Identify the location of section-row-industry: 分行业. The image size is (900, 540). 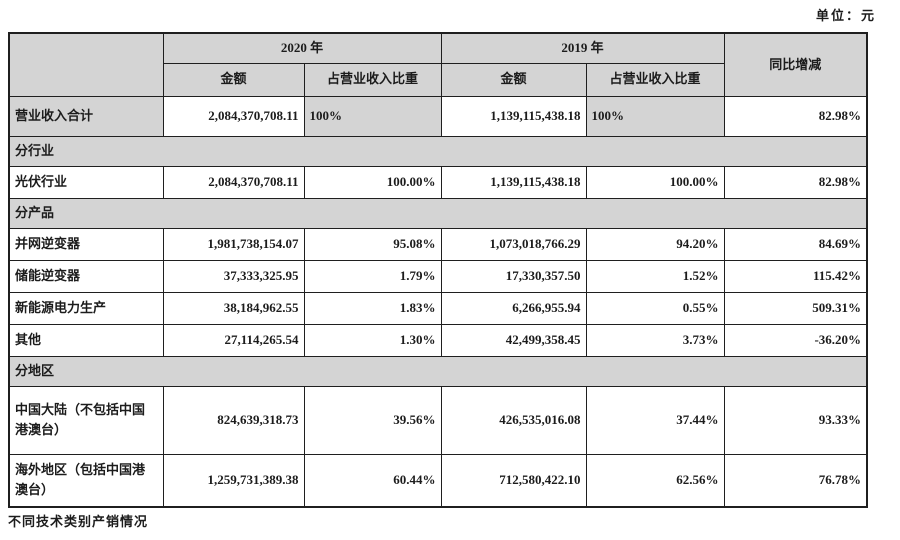
(438, 151).